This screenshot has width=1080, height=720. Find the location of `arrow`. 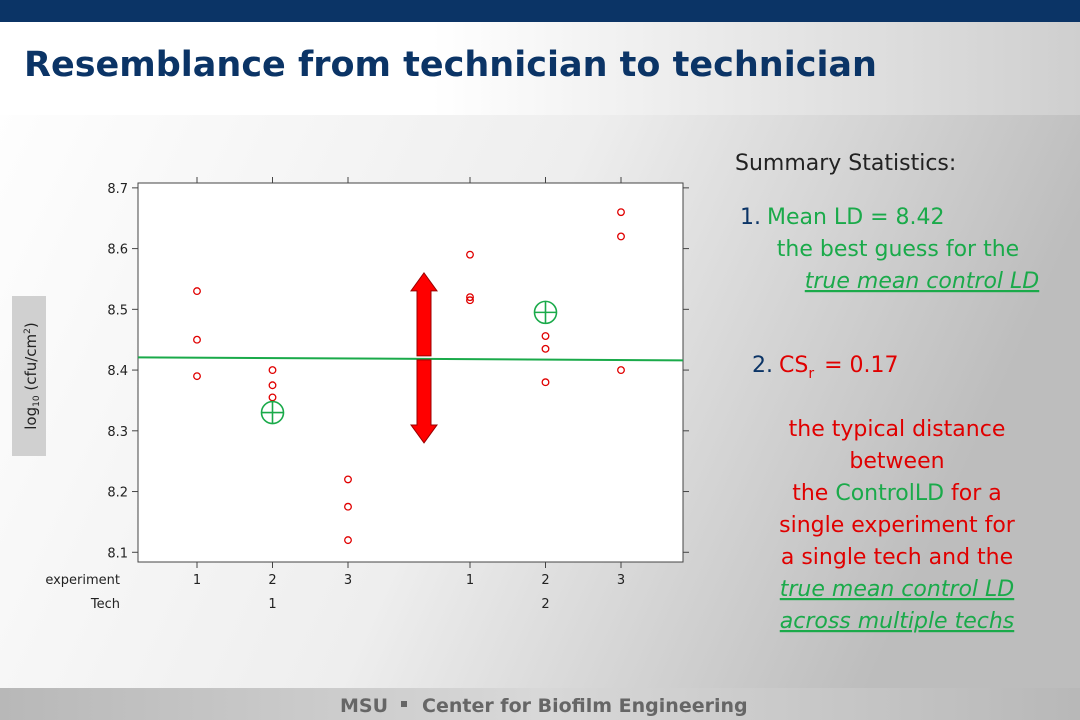

arrow is located at coordinates (424, 358).